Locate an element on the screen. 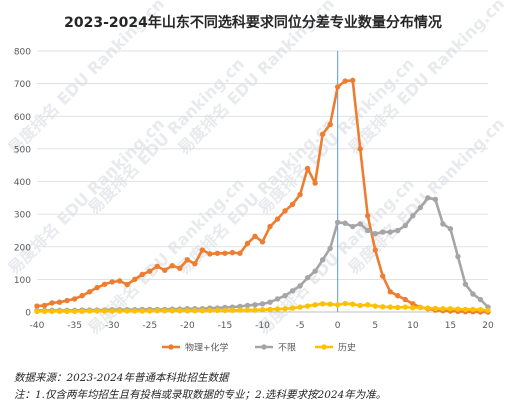 The width and height of the screenshot is (506, 418). y-tick-label: 300 is located at coordinates (22, 216).